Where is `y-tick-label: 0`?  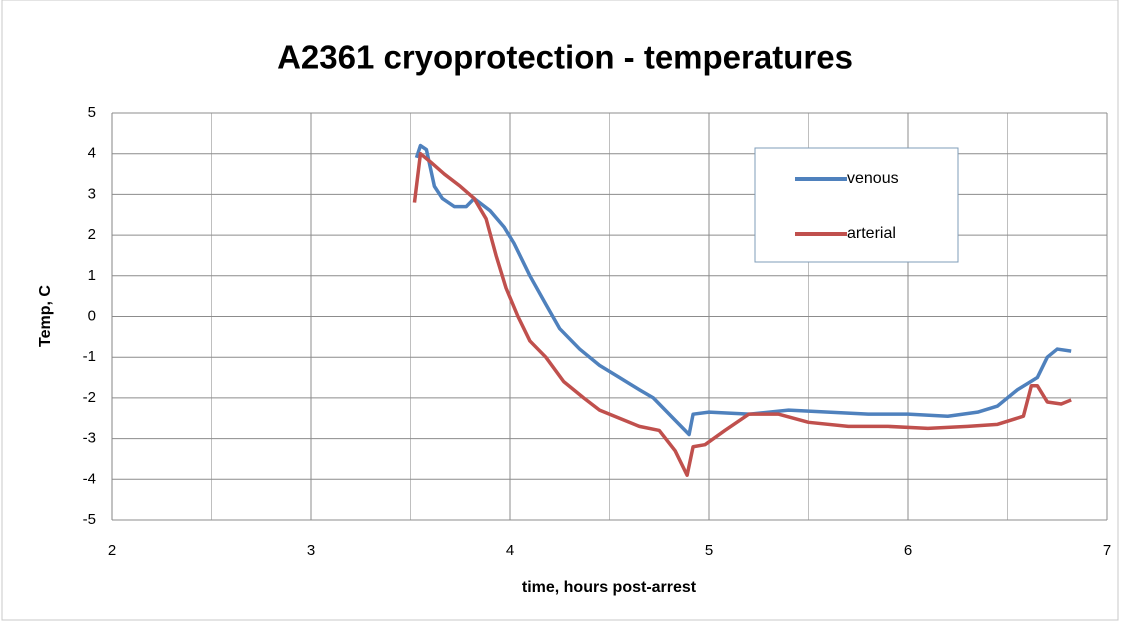 y-tick-label: 0 is located at coordinates (92, 315).